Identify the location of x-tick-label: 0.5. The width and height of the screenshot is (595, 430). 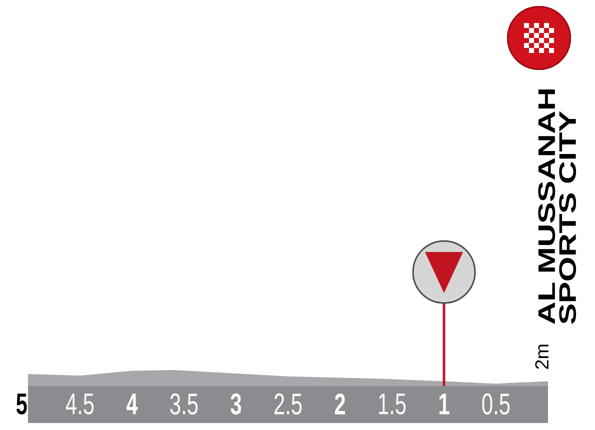
(496, 404).